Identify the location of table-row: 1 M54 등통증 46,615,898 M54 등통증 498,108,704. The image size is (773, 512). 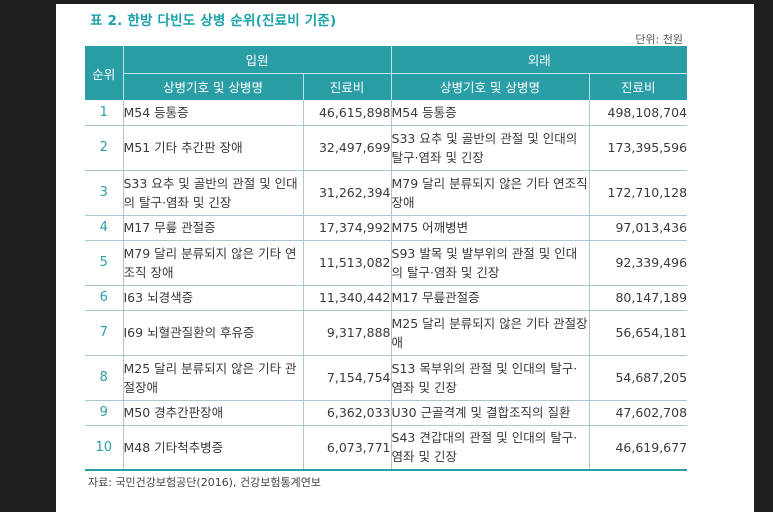
(386, 113).